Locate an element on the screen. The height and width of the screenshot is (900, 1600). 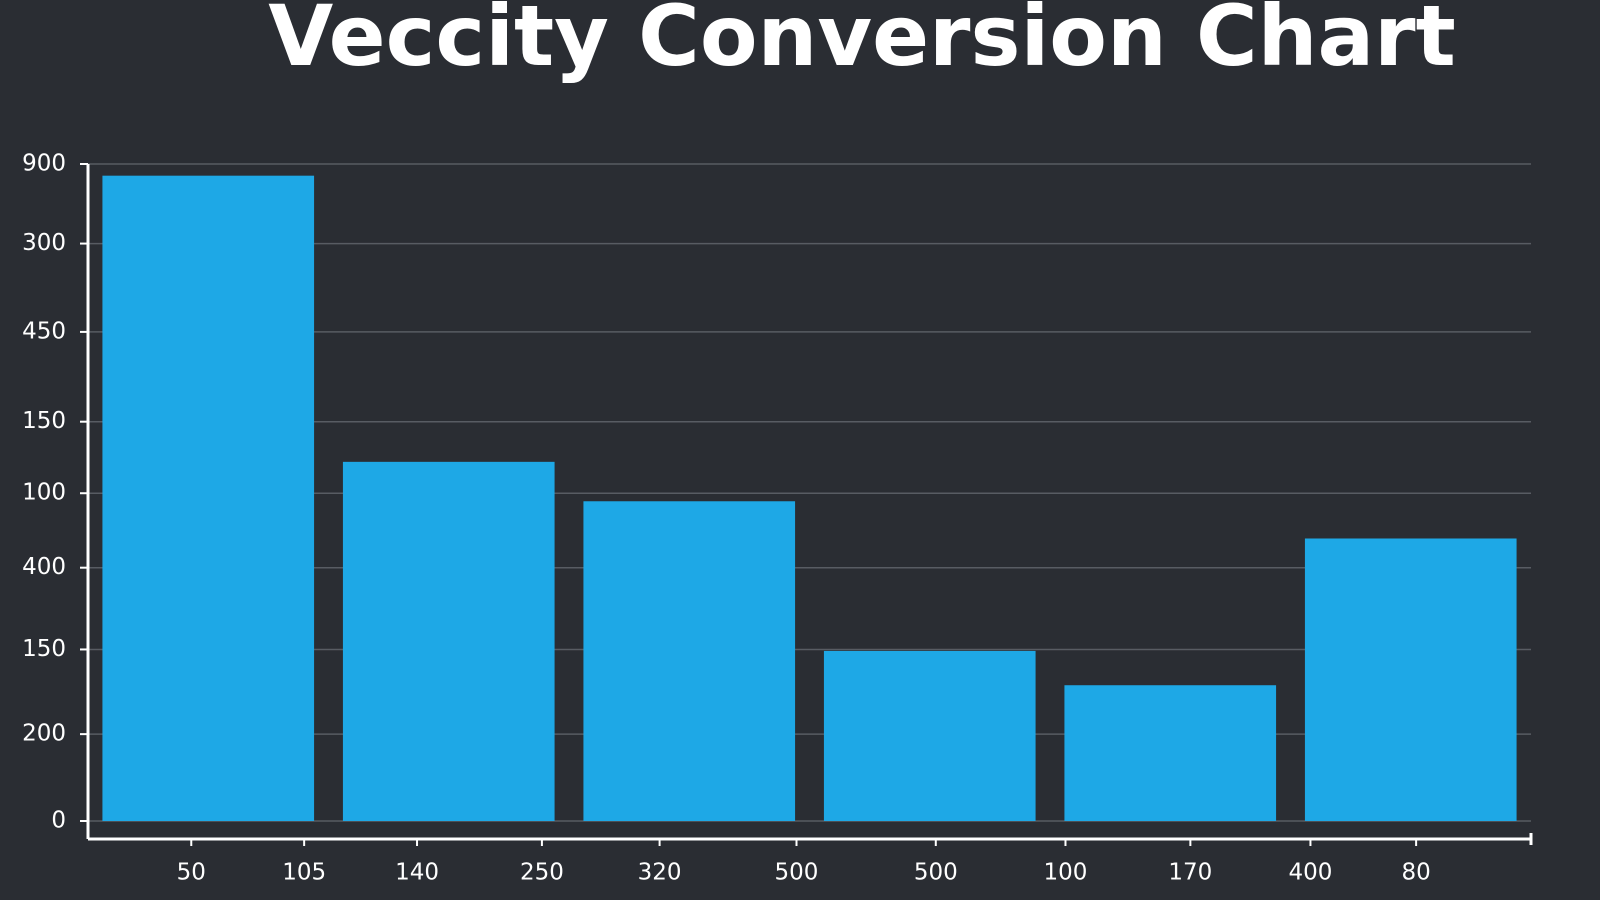
y-tick-label: 300 is located at coordinates (44, 243).